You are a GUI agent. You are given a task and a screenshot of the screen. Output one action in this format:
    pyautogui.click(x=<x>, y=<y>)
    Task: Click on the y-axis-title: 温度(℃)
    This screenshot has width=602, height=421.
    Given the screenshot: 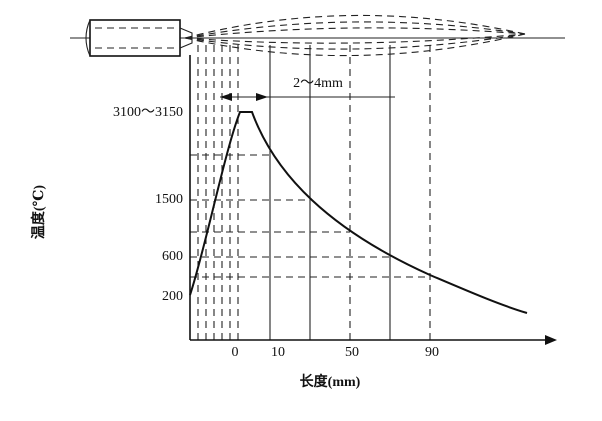 What is the action you would take?
    pyautogui.click(x=38, y=212)
    